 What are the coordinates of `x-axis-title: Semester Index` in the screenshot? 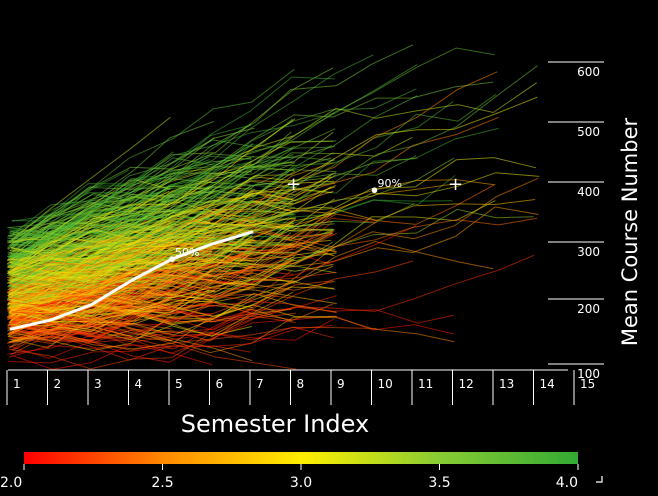 It's located at (275, 424).